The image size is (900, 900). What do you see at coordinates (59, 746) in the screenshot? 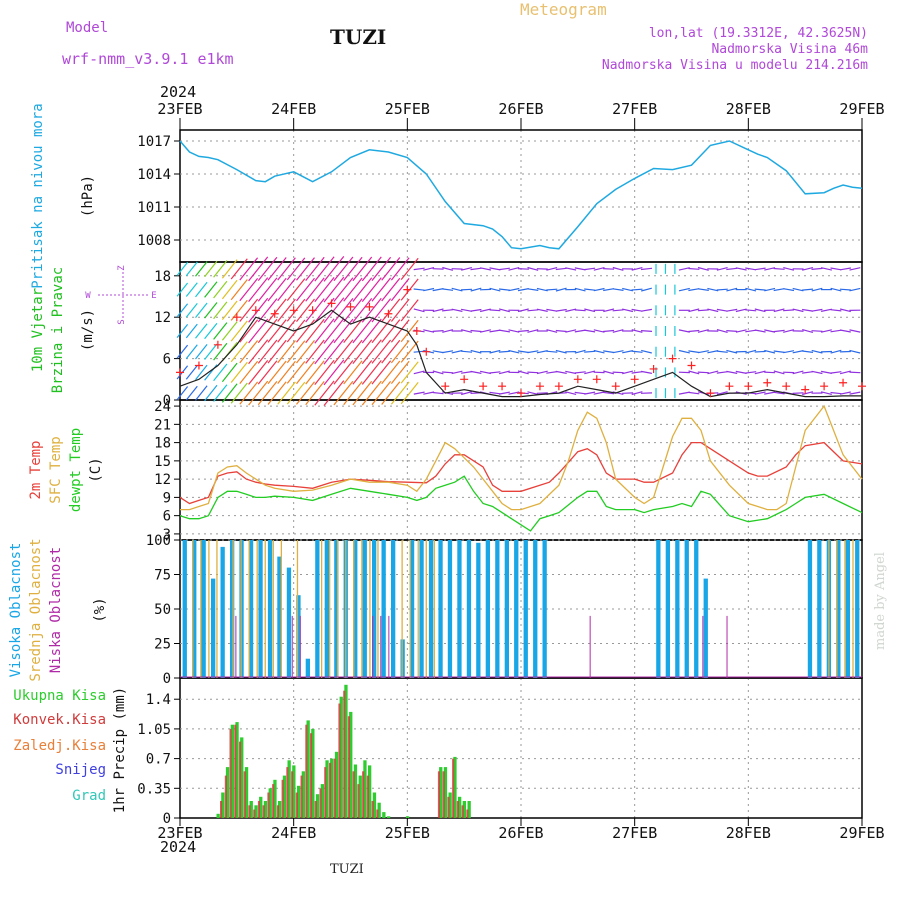
I see `precip-legend-item: Zaledj.Kisa` at bounding box center [59, 746].